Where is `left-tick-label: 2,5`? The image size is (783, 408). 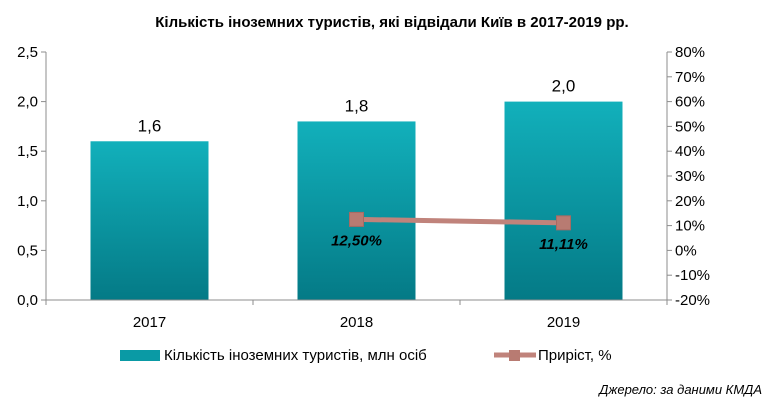
left-tick-label: 2,5 is located at coordinates (27, 52).